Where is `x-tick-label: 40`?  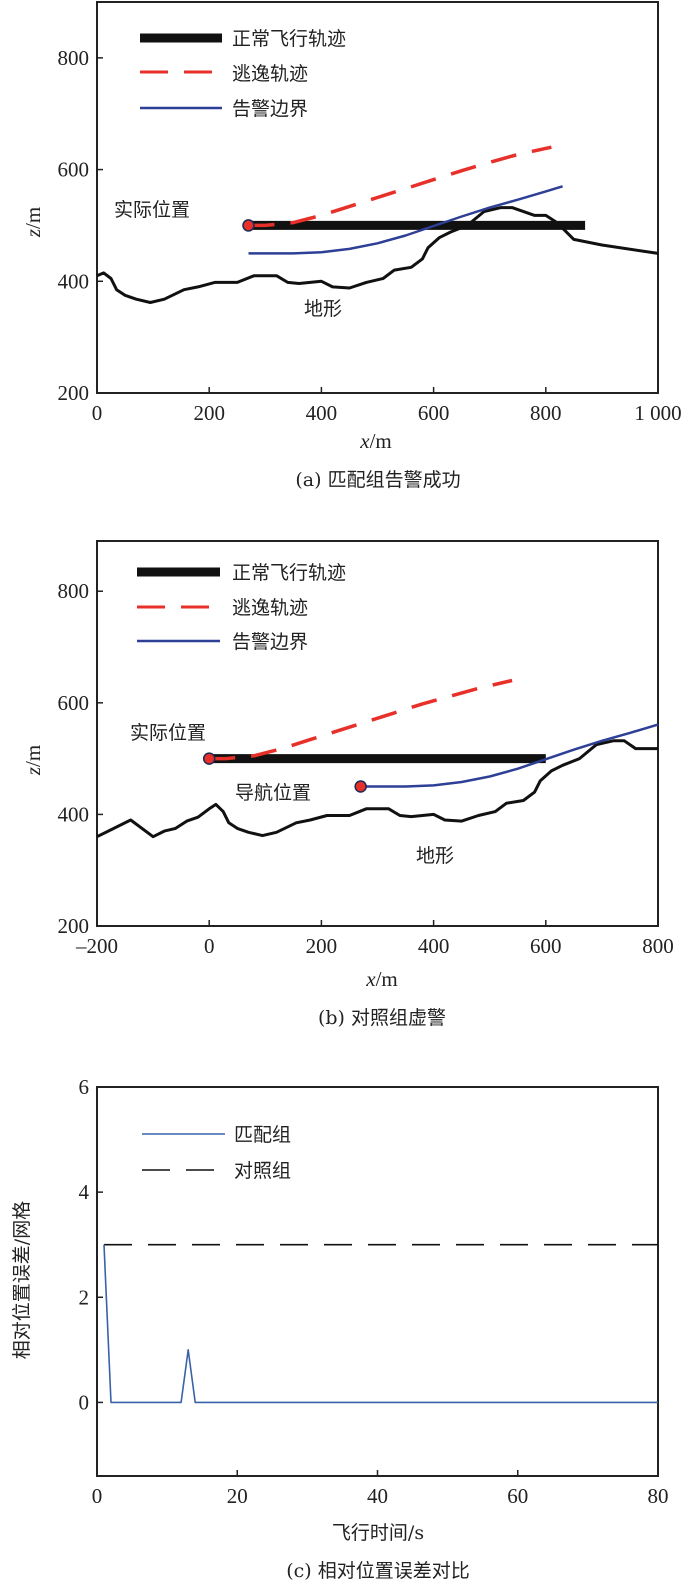 x-tick-label: 40 is located at coordinates (377, 1496).